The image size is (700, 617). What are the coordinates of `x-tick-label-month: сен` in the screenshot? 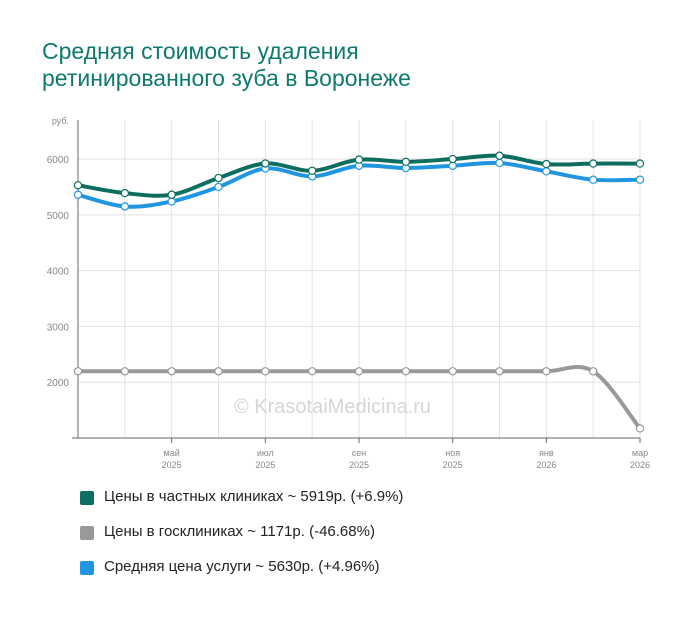 It's located at (359, 453).